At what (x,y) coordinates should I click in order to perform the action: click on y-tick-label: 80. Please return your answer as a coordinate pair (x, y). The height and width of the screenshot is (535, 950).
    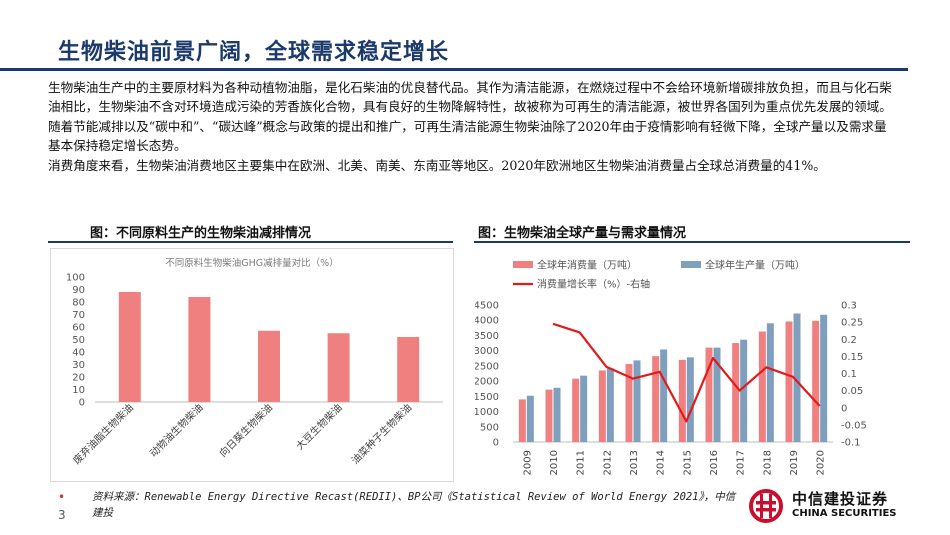
    Looking at the image, I should click on (78, 303).